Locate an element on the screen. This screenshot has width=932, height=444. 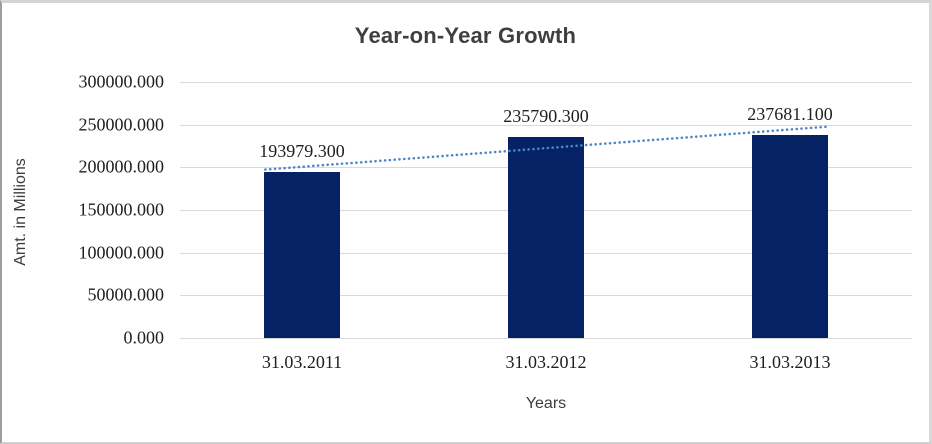
bar-31.03.2012 is located at coordinates (546, 237).